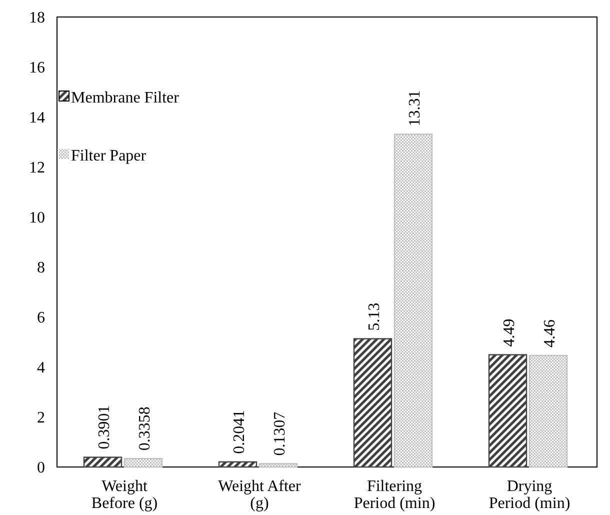 The image size is (610, 515). What do you see at coordinates (124, 495) in the screenshot?
I see `x-tick-label: Weight Before (g)` at bounding box center [124, 495].